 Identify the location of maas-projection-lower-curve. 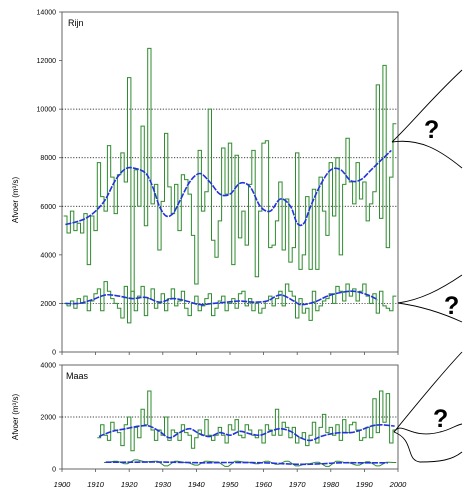
(428, 447).